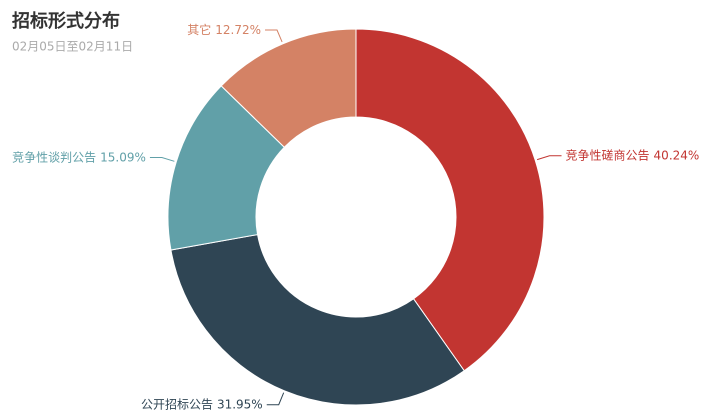 The height and width of the screenshot is (418, 704). Describe the element at coordinates (608, 154) in the screenshot. I see `slice-name: 竞争性磋商公告` at that location.